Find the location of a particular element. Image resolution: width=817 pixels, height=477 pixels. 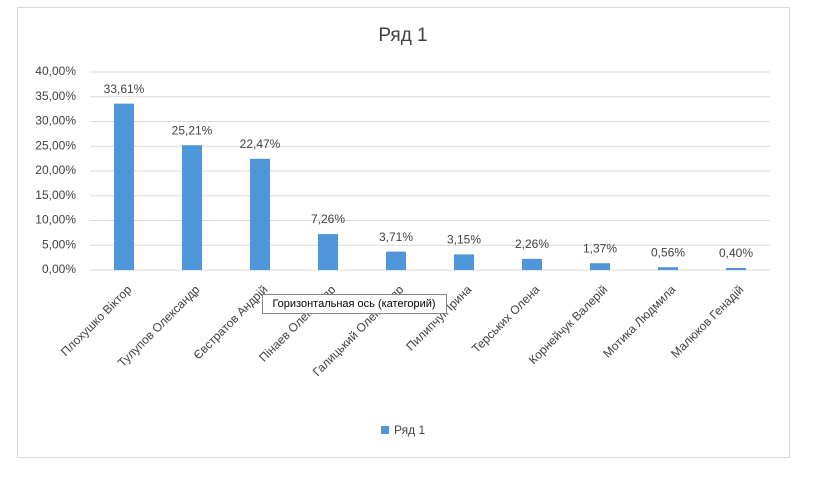

chart-title: Ряд 1 is located at coordinates (402, 35).